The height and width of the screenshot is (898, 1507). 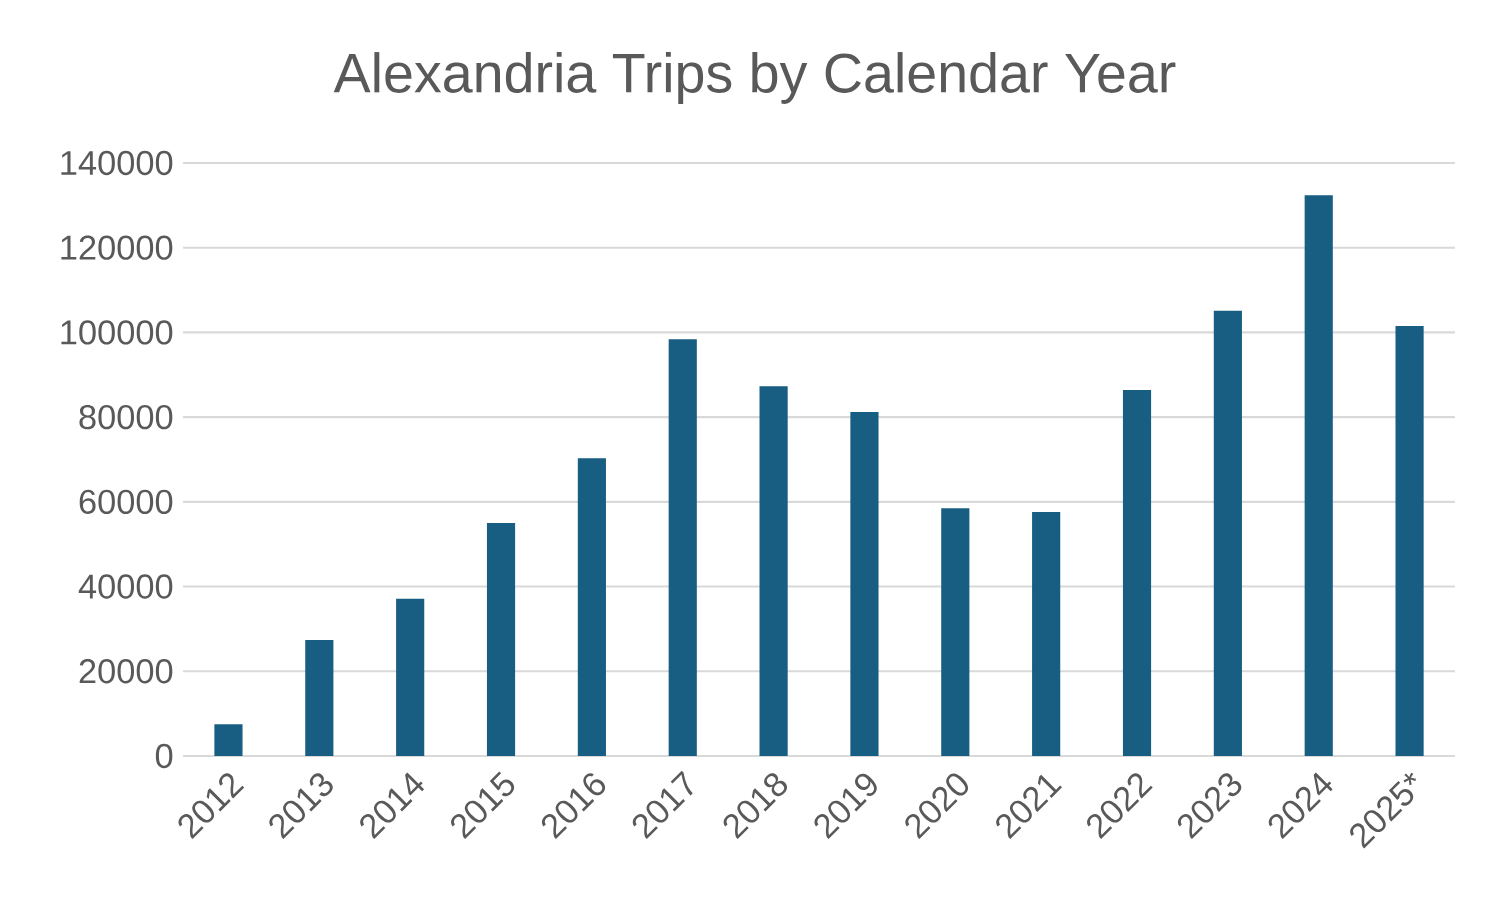 What do you see at coordinates (126, 502) in the screenshot?
I see `y-tick-label: 60000` at bounding box center [126, 502].